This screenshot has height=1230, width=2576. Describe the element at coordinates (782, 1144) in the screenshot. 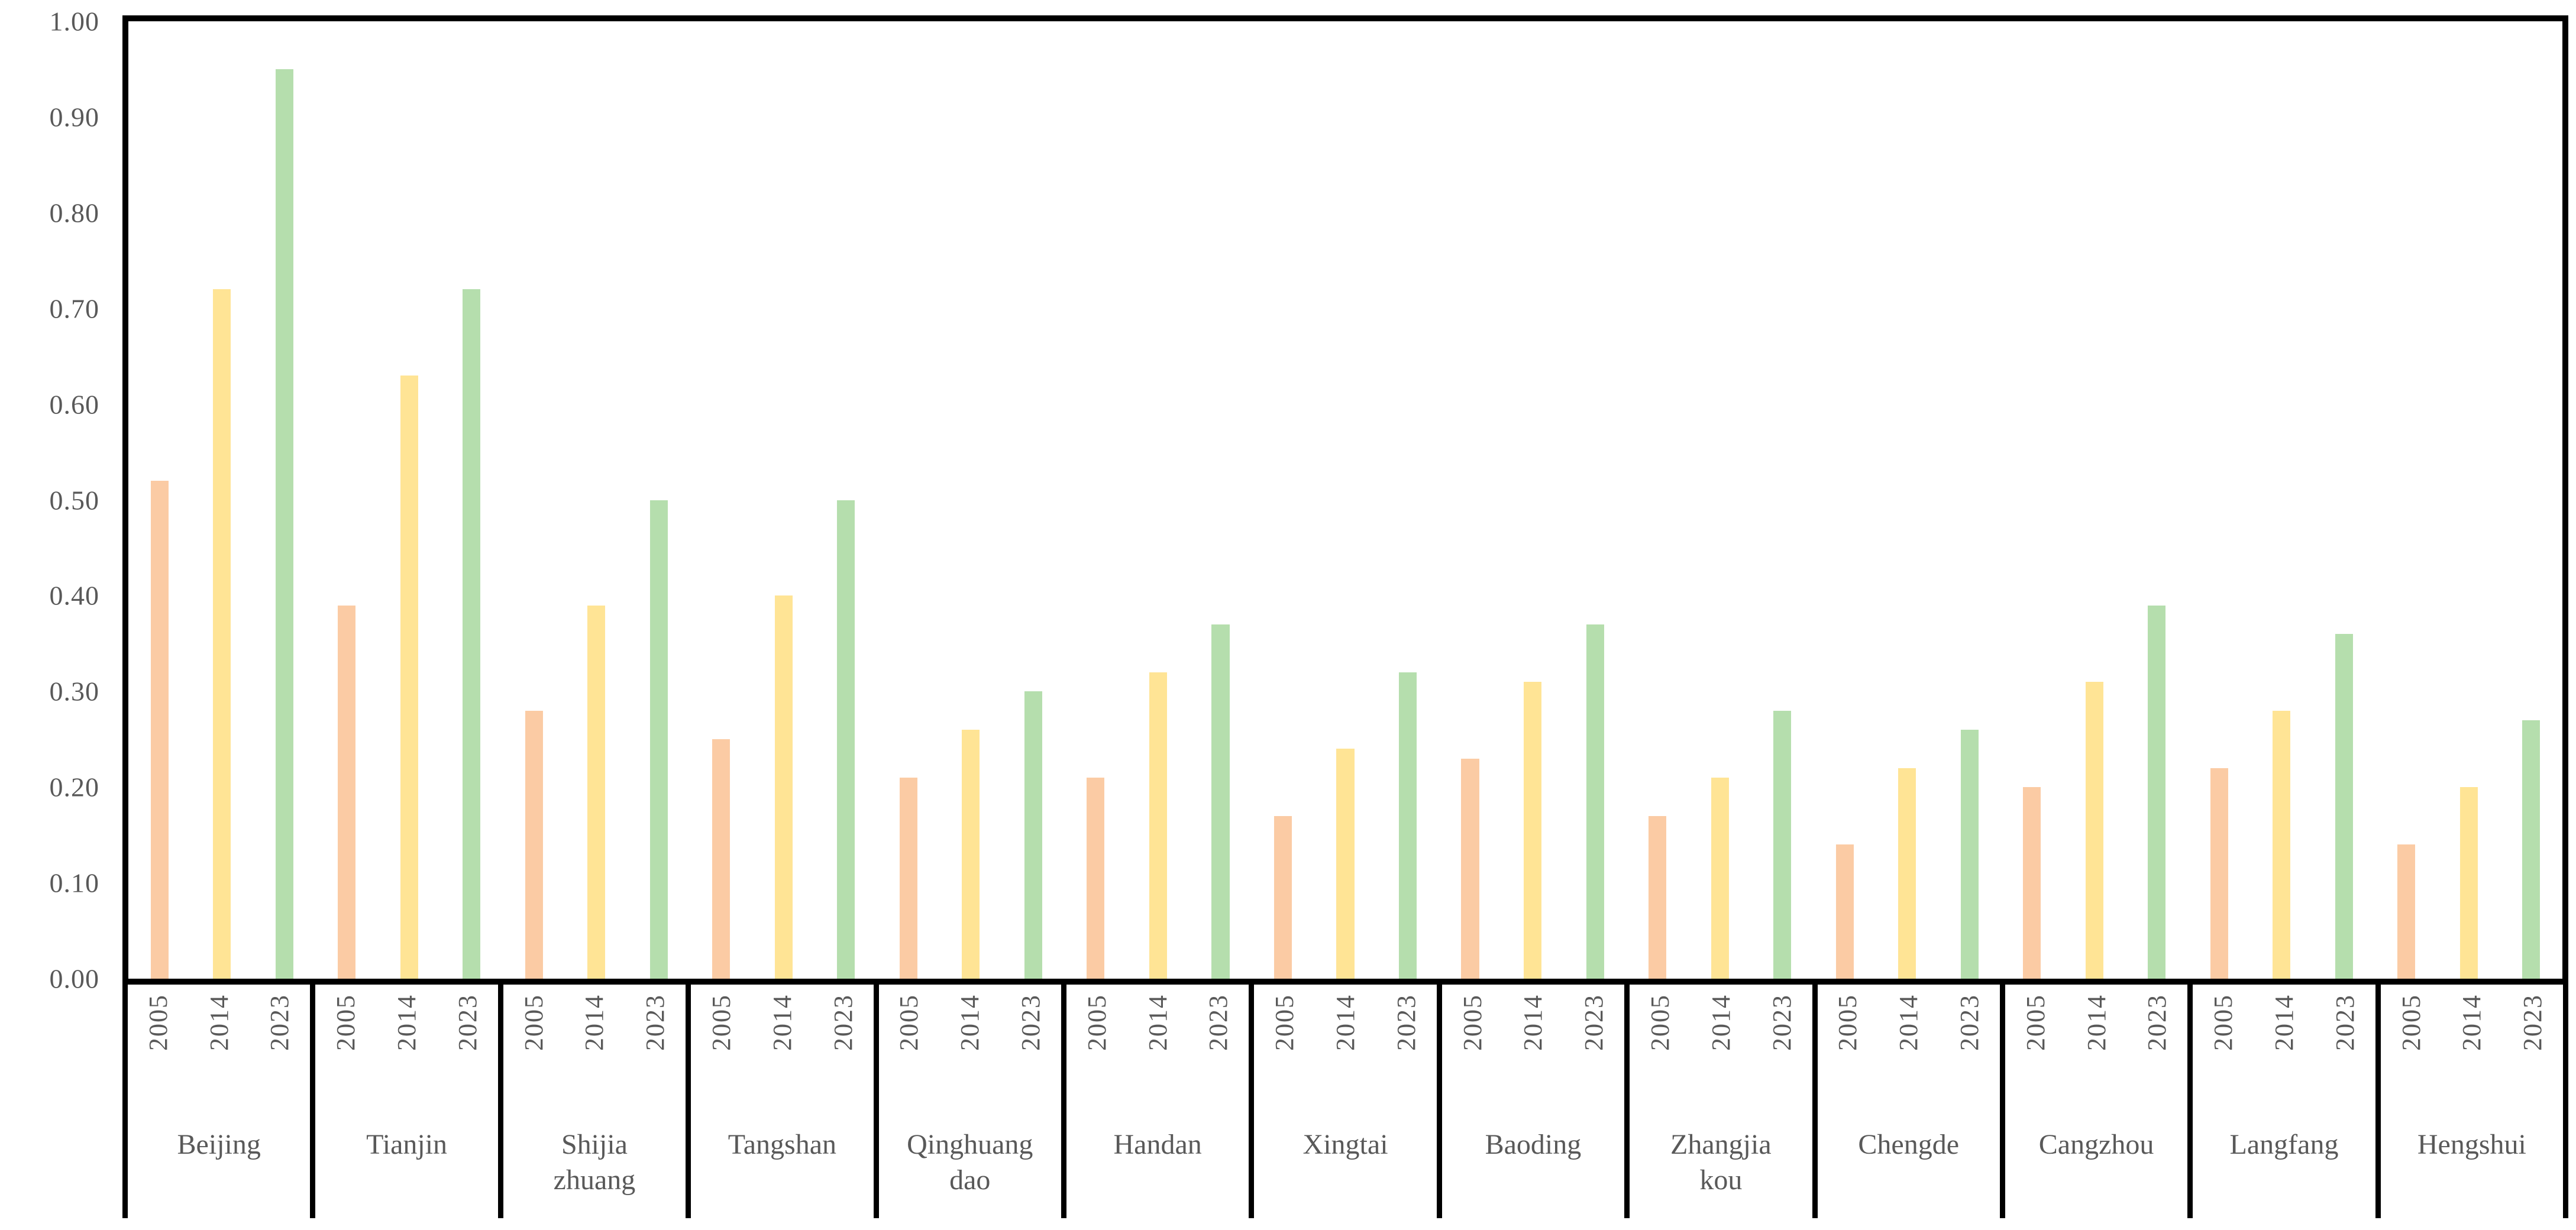

I see `city-label-tangshan: Tangshan` at that location.